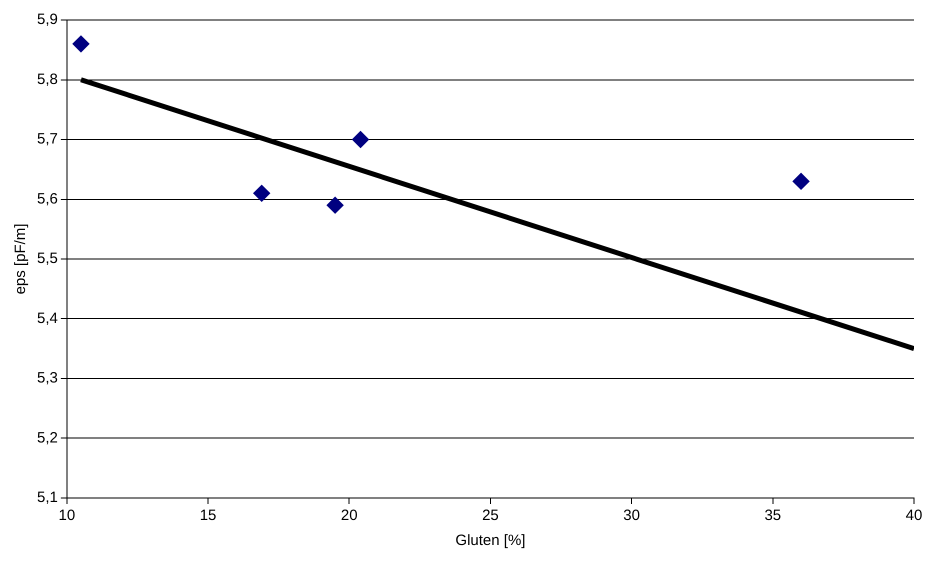 Image resolution: width=936 pixels, height=562 pixels. What do you see at coordinates (47, 199) in the screenshot?
I see `y-tick-label: 5,6` at bounding box center [47, 199].